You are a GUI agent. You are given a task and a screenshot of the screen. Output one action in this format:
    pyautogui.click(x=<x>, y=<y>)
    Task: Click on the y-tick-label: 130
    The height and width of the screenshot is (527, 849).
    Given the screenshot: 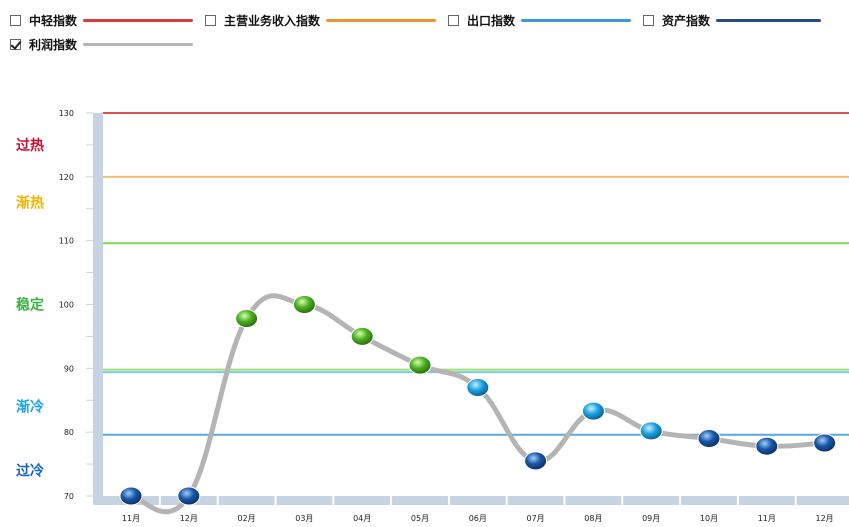 What is the action you would take?
    pyautogui.click(x=66, y=113)
    